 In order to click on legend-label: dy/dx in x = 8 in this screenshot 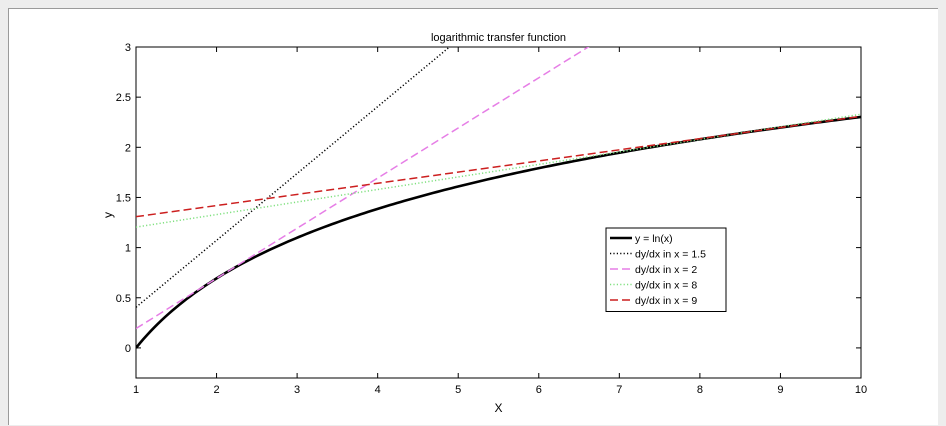, I will do `click(666, 286)`.